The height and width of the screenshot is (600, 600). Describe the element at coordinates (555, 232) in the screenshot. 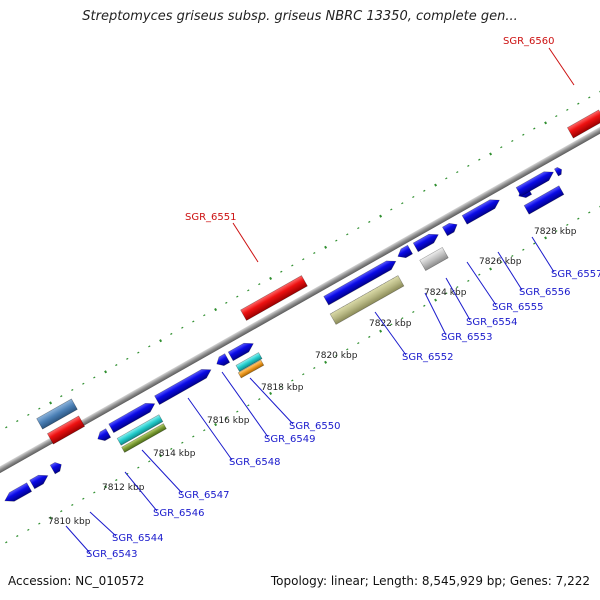

I see `kbp-tick-label: 7828 kbp` at that location.